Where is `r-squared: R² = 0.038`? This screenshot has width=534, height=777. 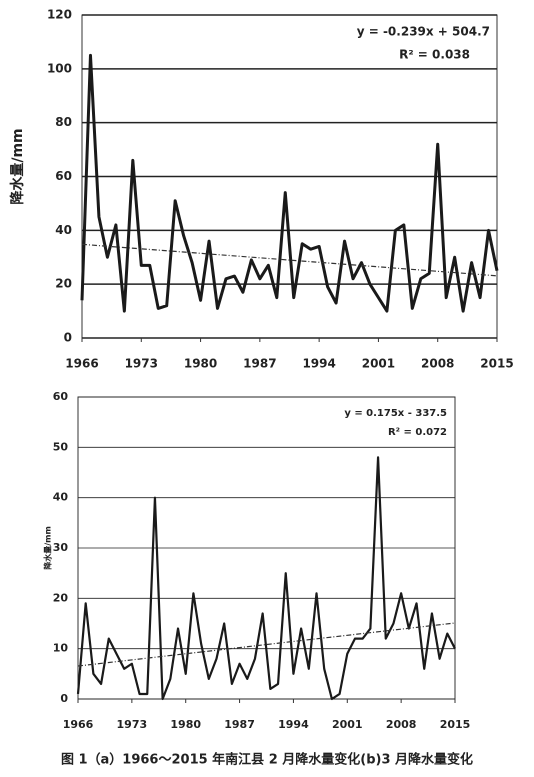 r-squared: R² = 0.038 is located at coordinates (434, 55).